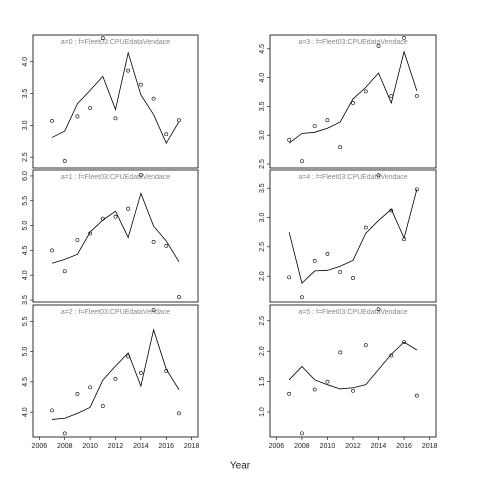 This screenshot has width=480, height=480. What do you see at coordinates (115, 312) in the screenshot?
I see `panel-title: a=2 : f=Fleet03:CPUEdataVendace` at bounding box center [115, 312].